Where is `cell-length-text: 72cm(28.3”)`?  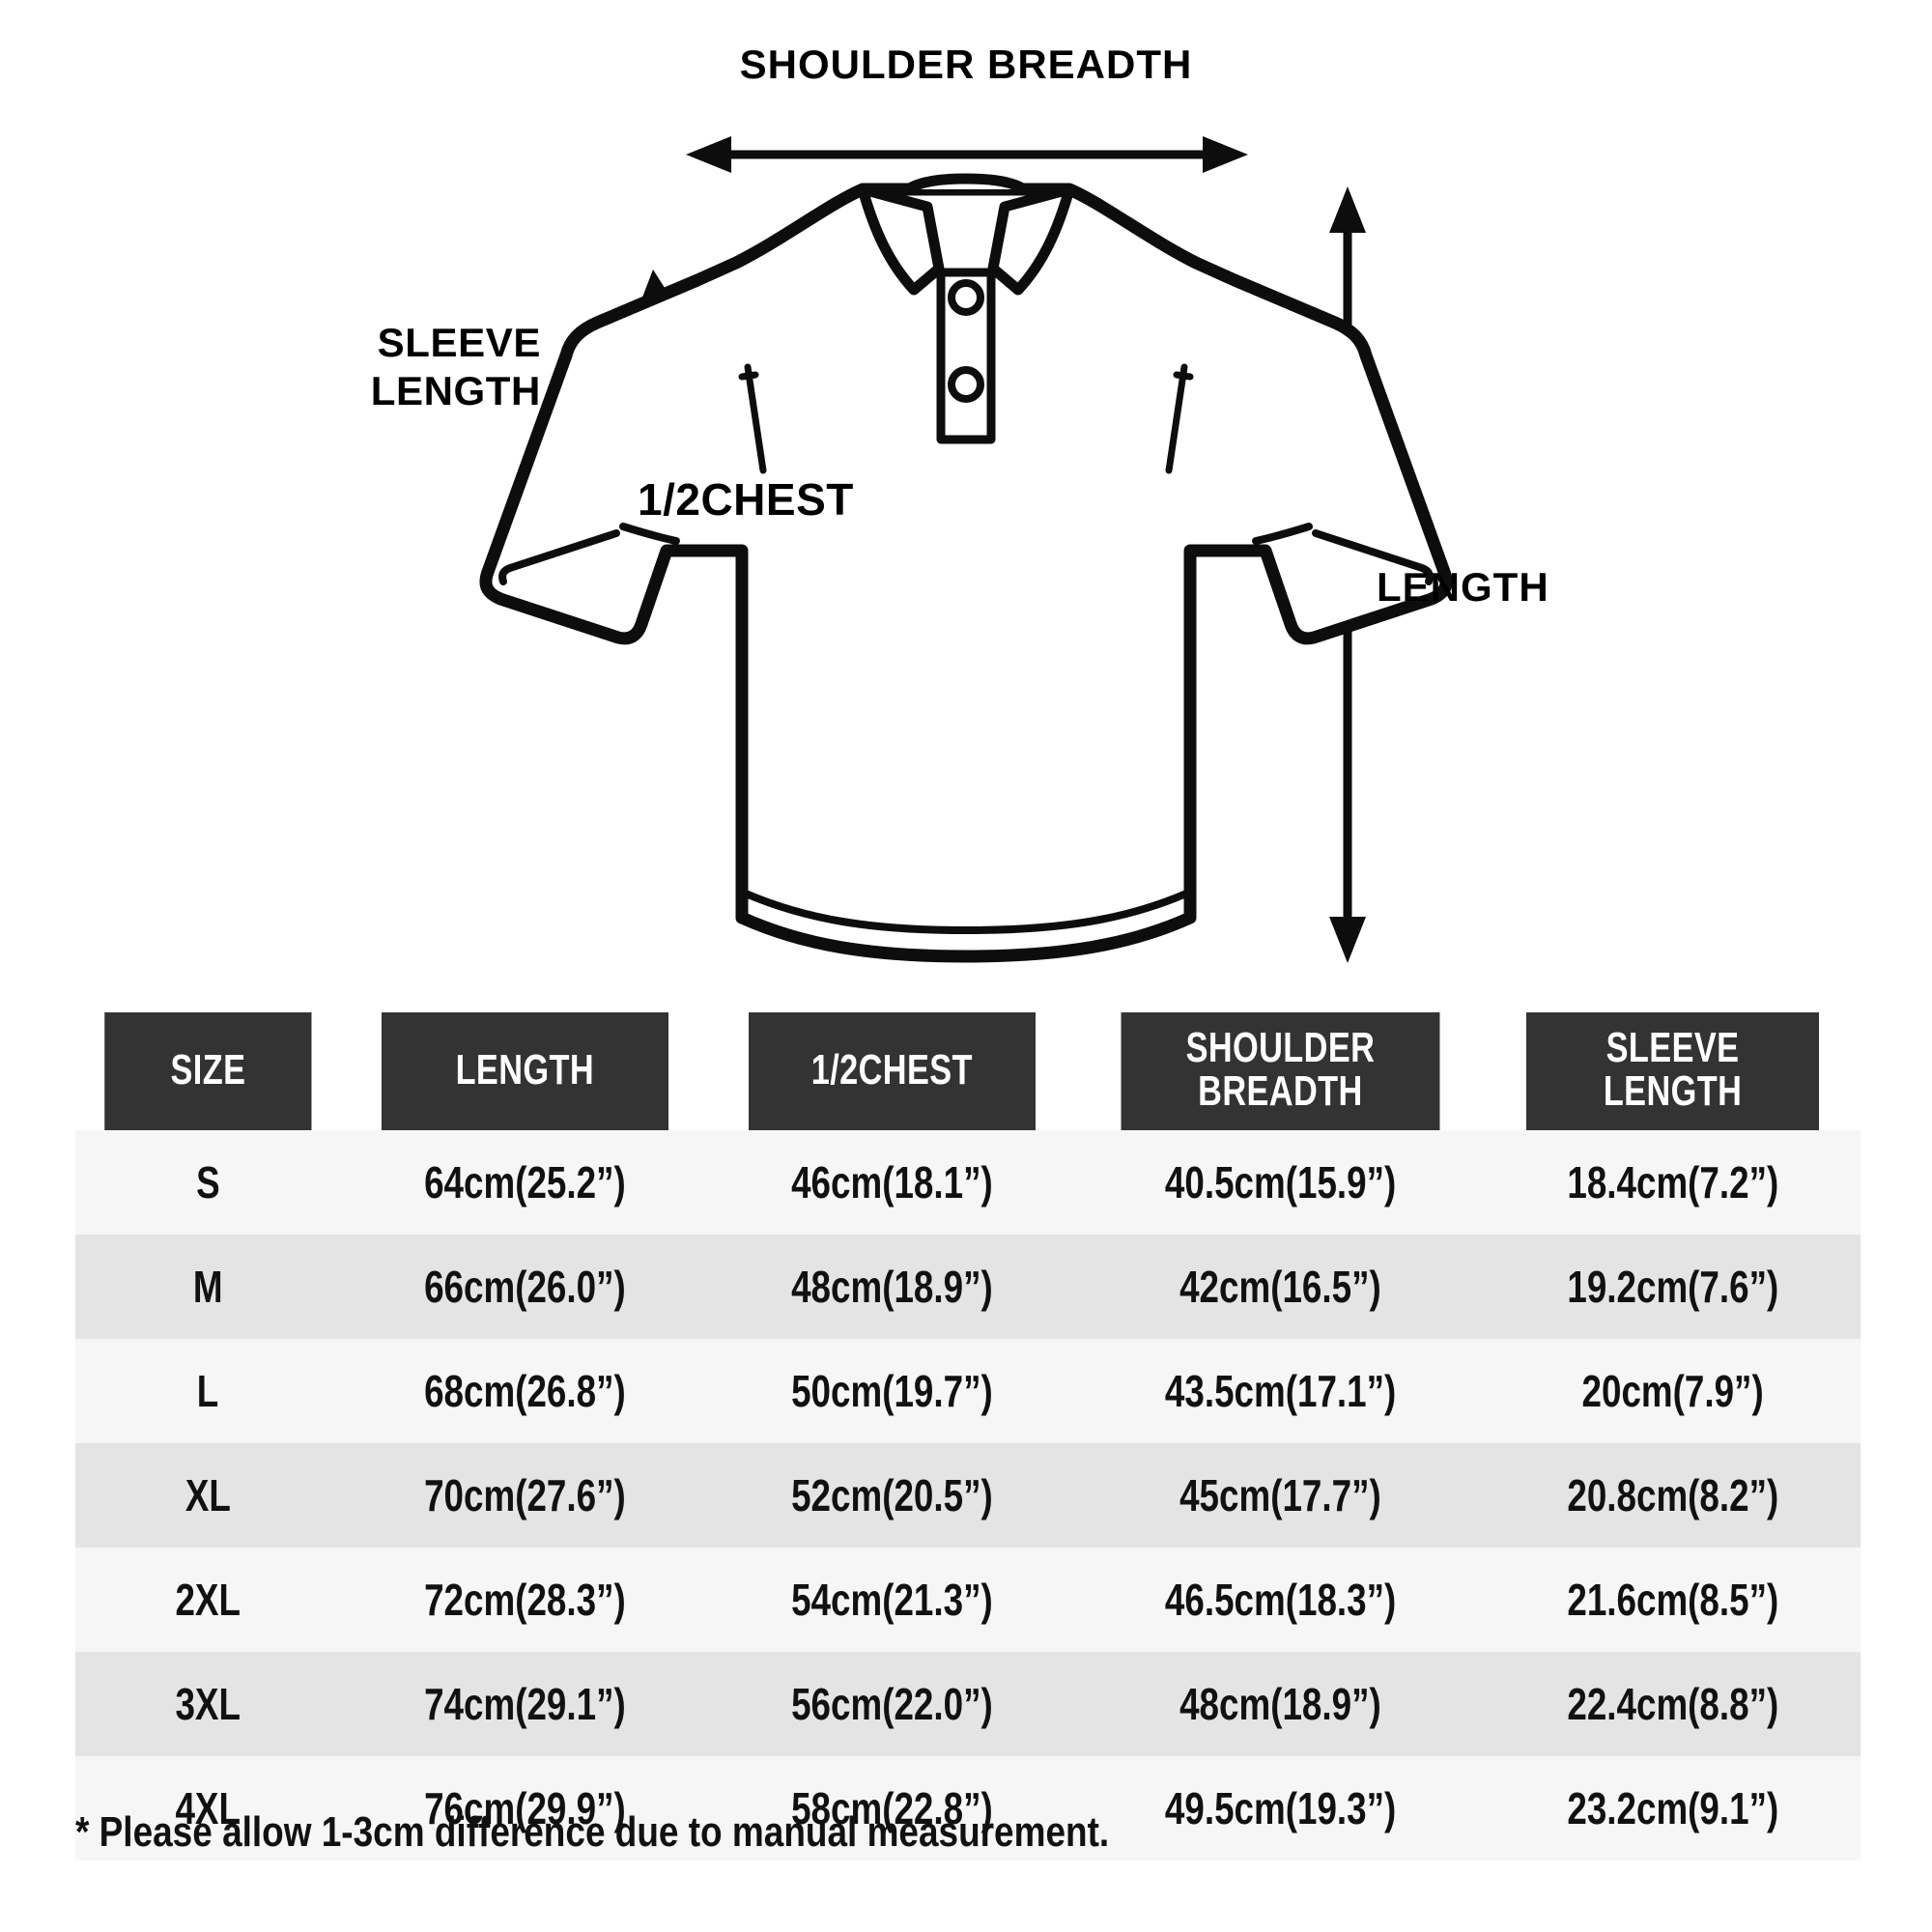 cell-length-text: 72cm(28.3”) is located at coordinates (524, 1600).